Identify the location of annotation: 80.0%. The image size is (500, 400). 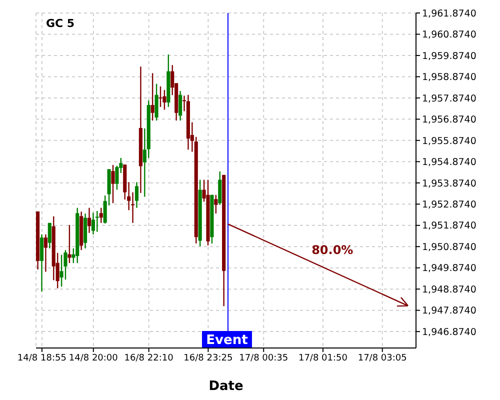
(333, 250).